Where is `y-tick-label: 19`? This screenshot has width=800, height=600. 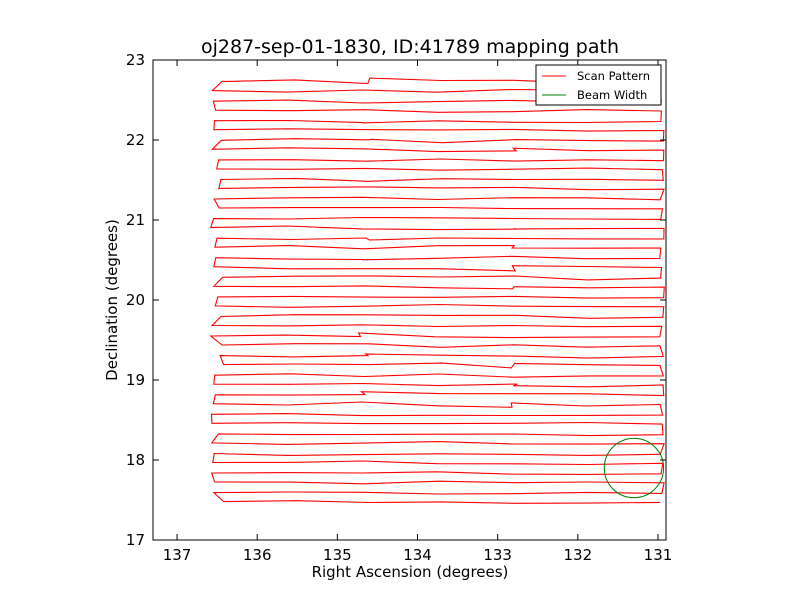 y-tick-label: 19 is located at coordinates (135, 380).